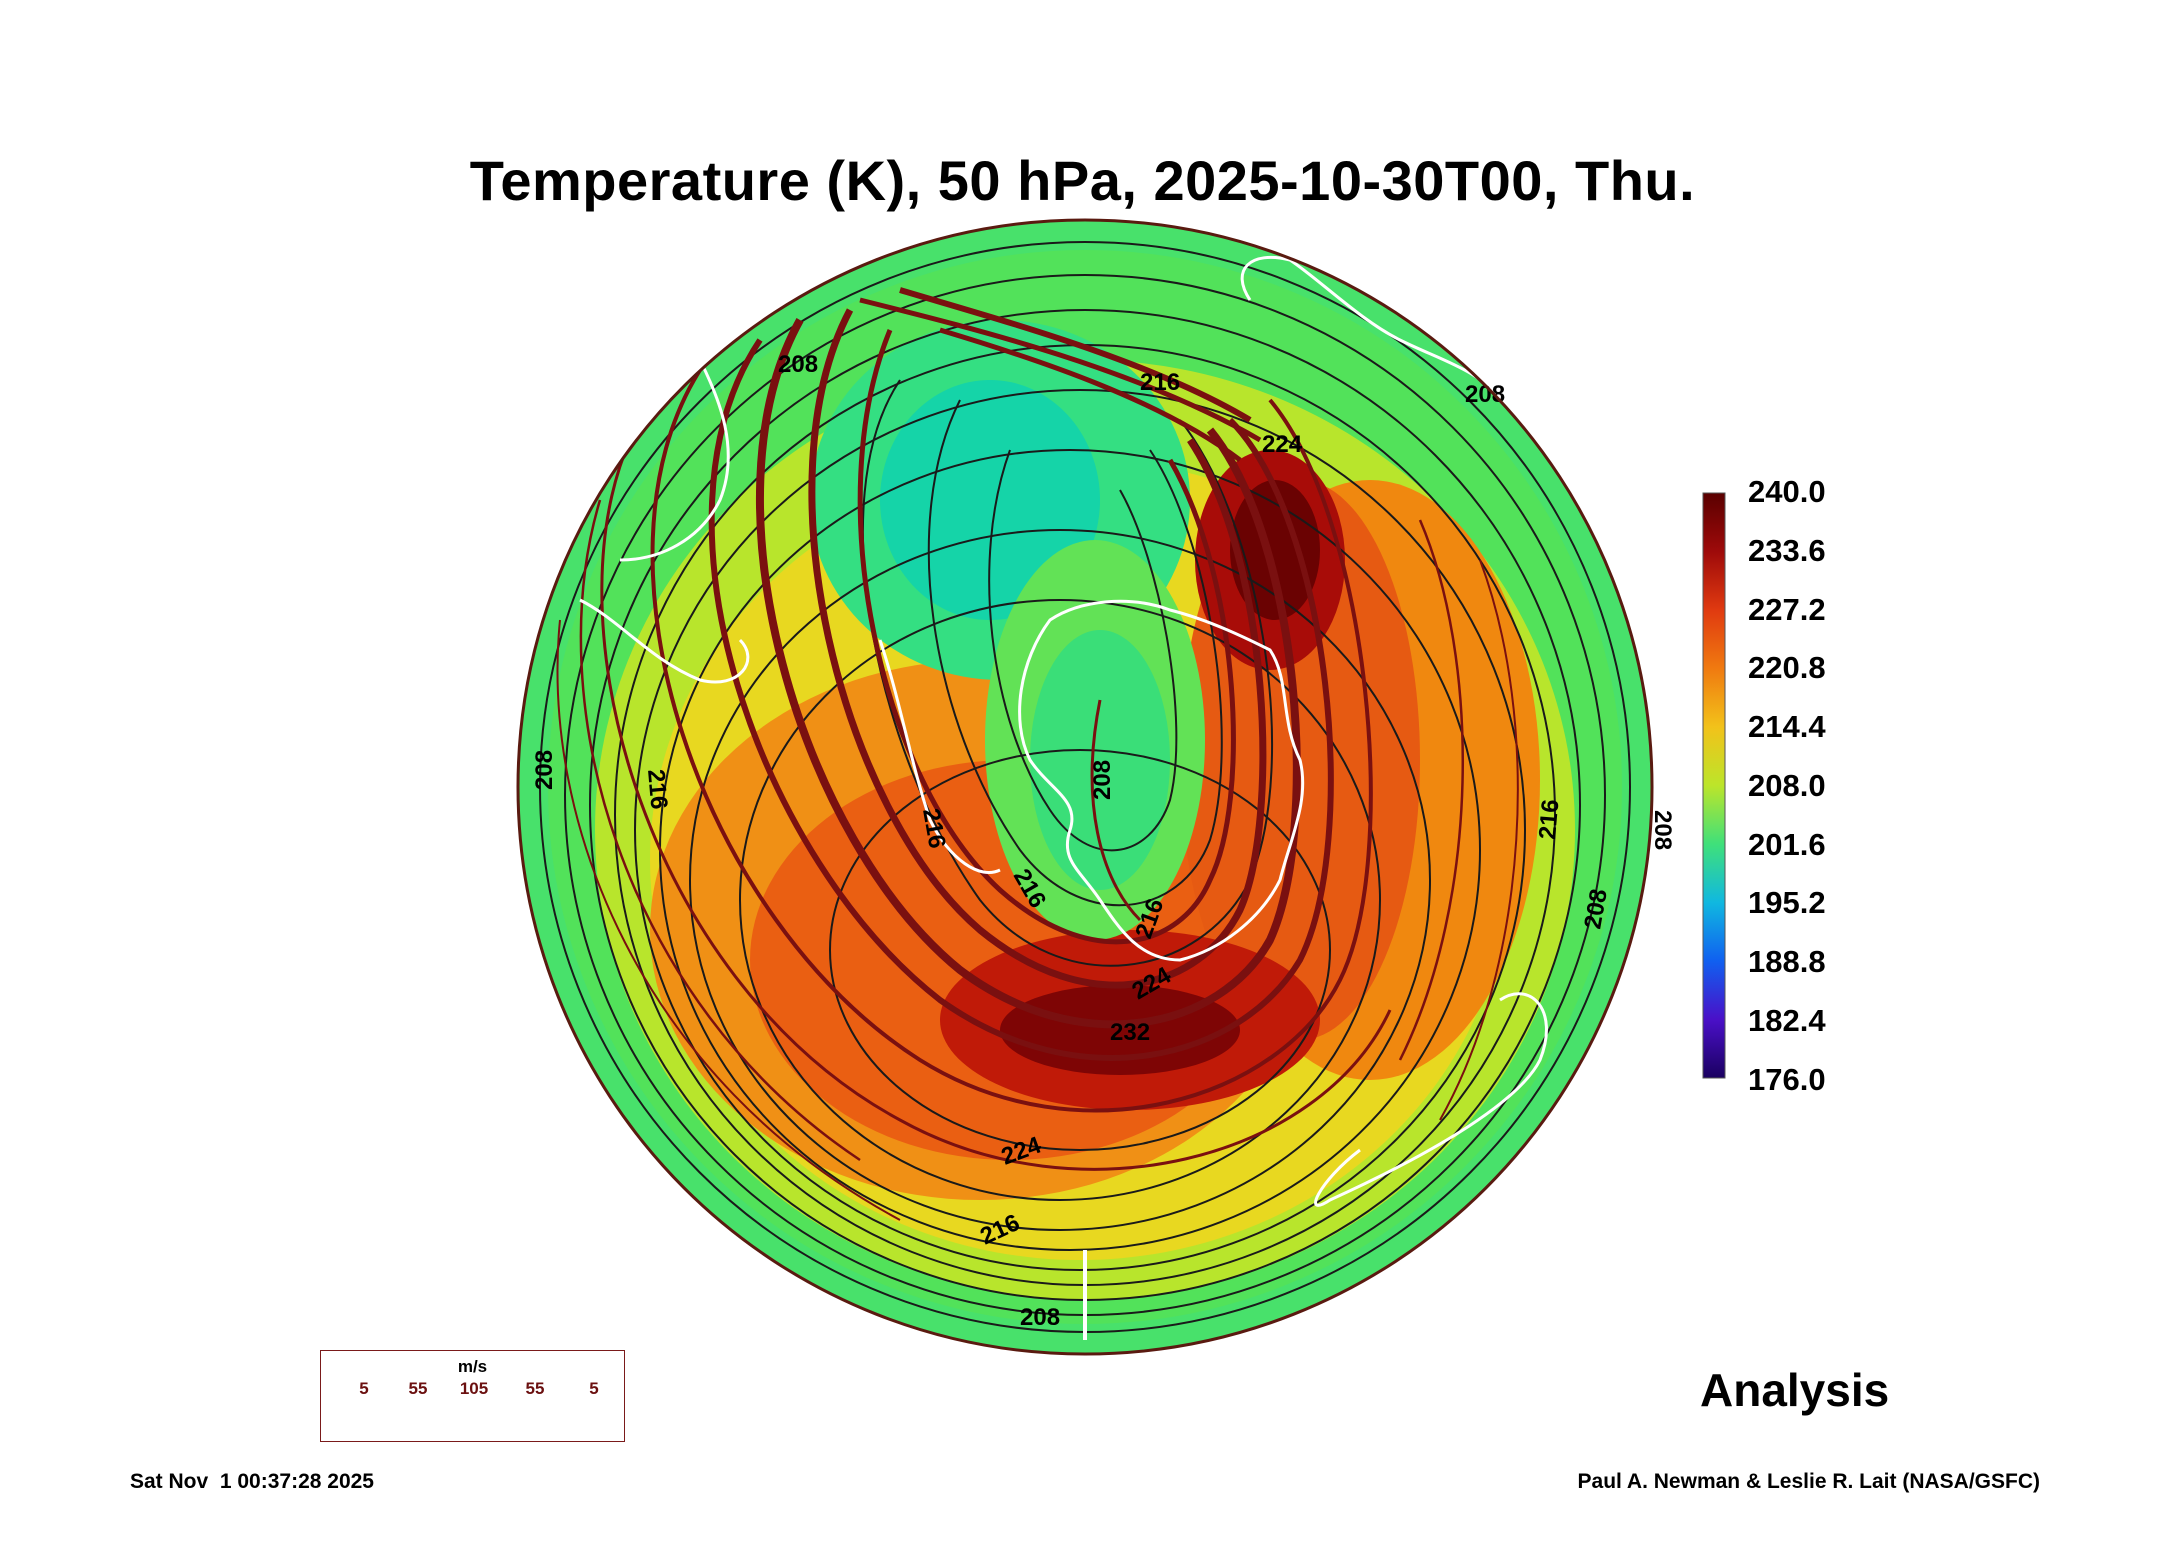 Image resolution: width=2165 pixels, height=1561 pixels. I want to click on colorbar, so click(1714, 785).